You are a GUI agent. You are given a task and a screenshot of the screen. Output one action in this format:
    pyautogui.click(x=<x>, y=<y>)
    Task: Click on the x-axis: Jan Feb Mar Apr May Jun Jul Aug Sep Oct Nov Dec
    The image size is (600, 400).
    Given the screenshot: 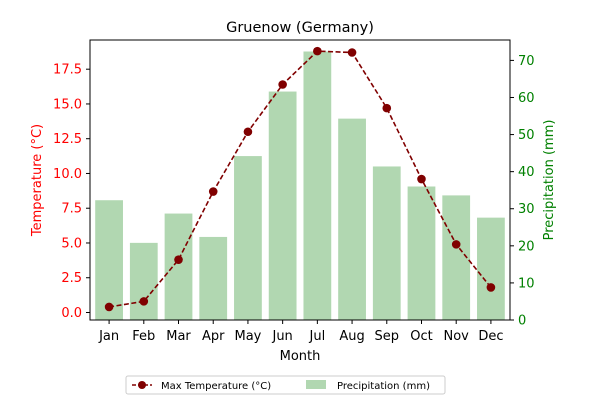 What is the action you would take?
    pyautogui.click(x=300, y=332)
    